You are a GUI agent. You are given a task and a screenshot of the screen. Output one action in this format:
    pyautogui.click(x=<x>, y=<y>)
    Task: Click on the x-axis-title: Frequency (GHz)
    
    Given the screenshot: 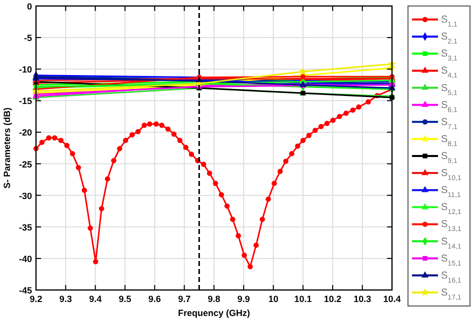 What is the action you would take?
    pyautogui.click(x=214, y=313)
    